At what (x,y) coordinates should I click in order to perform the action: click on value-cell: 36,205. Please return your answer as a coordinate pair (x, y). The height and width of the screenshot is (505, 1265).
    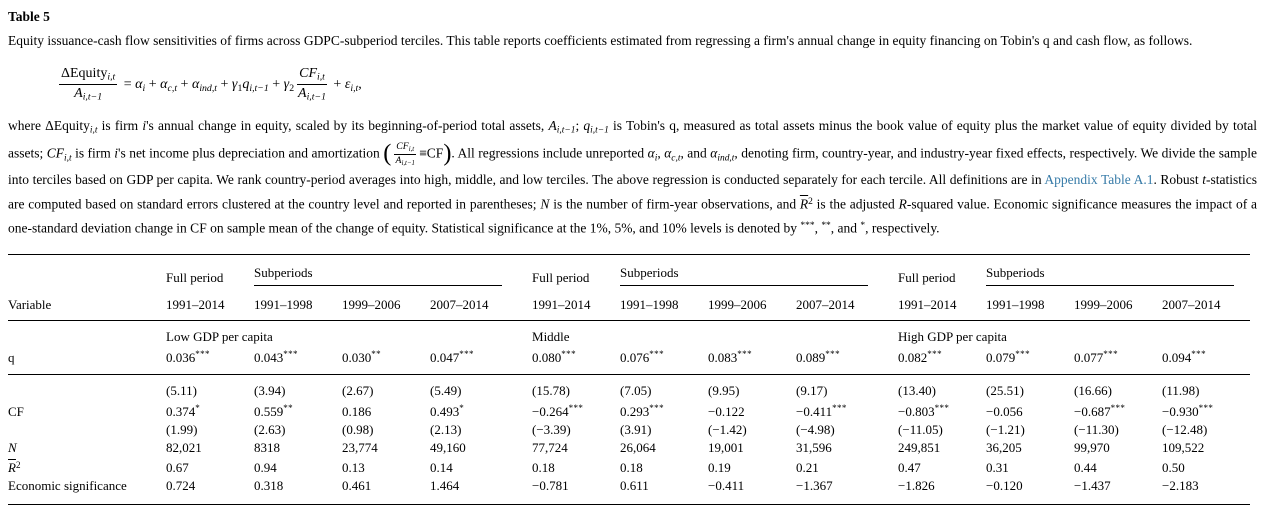
    Looking at the image, I should click on (1004, 448).